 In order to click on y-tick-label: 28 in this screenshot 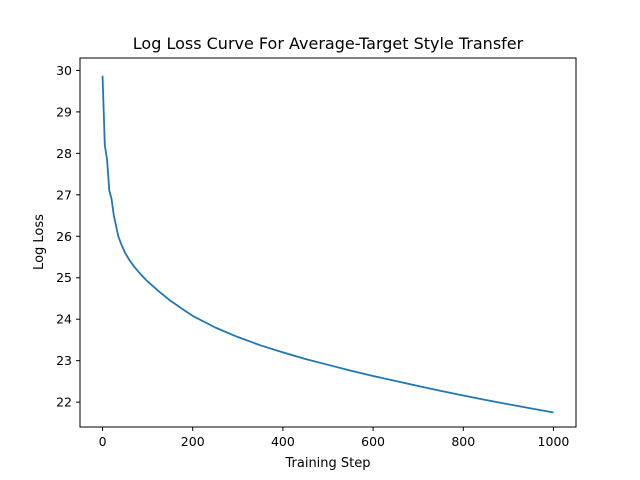, I will do `click(64, 153)`.